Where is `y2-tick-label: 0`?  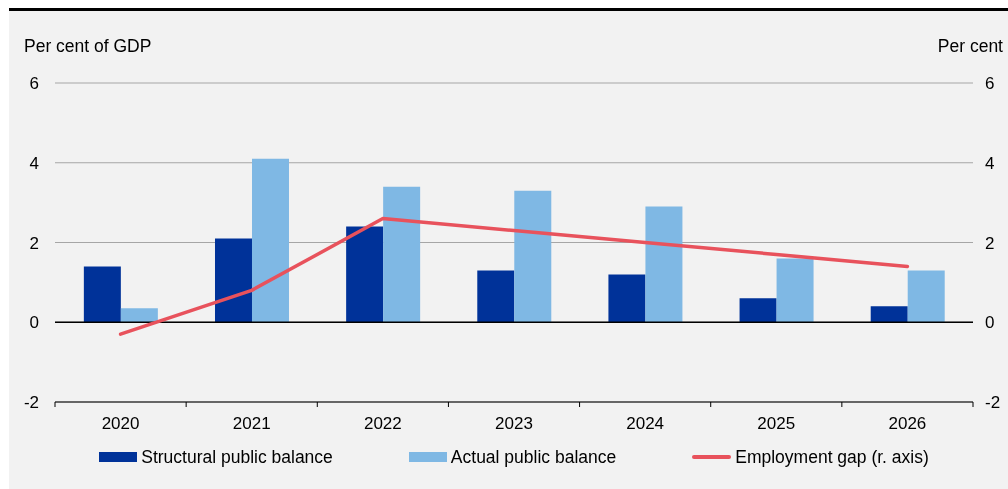 y2-tick-label: 0 is located at coordinates (990, 323).